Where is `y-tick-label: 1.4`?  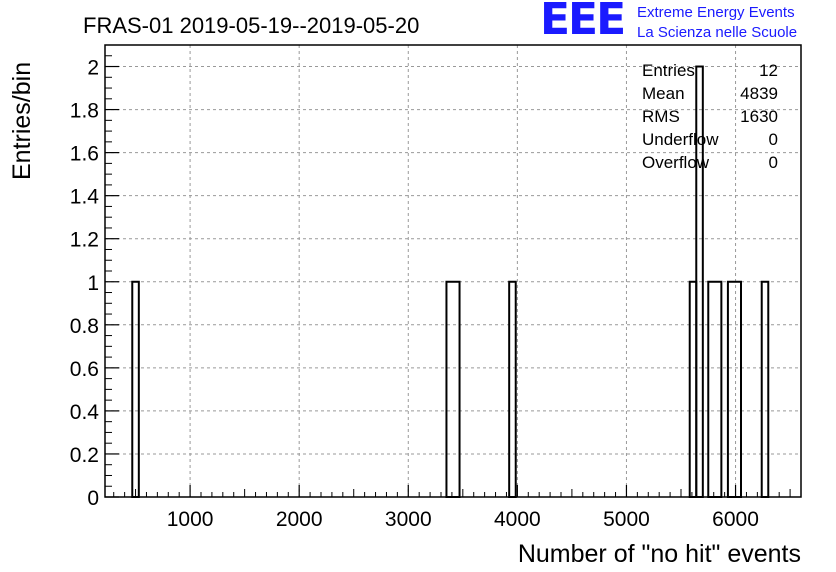
y-tick-label: 1.4 is located at coordinates (85, 197).